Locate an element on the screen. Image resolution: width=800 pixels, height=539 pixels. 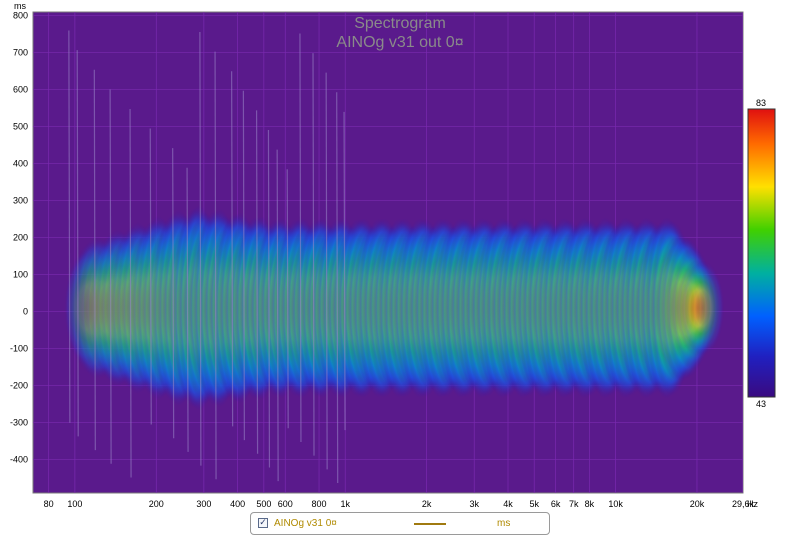
x-tick-label: 3k is located at coordinates (474, 504).